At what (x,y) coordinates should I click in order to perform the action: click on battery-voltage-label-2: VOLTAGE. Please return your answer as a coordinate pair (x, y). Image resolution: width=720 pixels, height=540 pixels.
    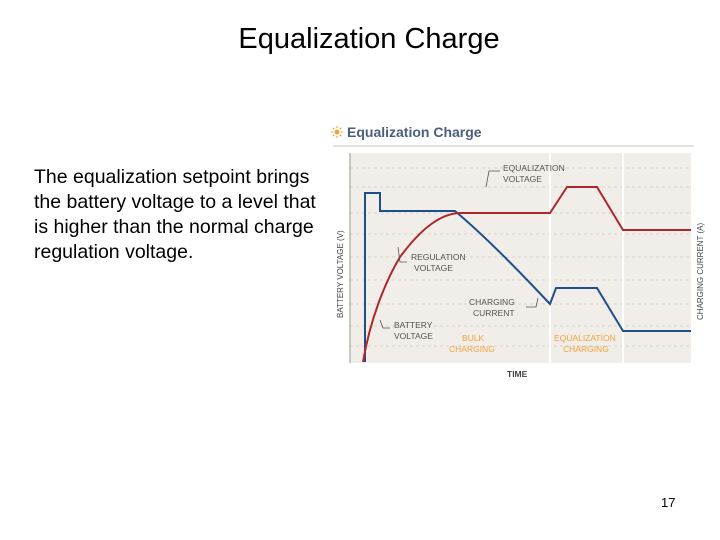
    Looking at the image, I should click on (413, 336).